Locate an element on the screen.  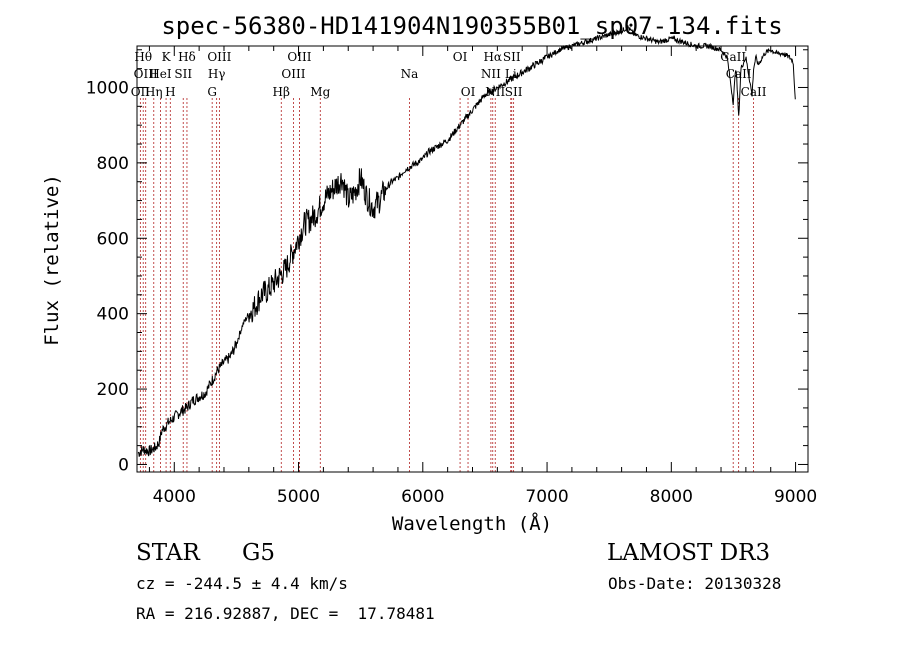
line-label-14: OIII is located at coordinates (299, 57).